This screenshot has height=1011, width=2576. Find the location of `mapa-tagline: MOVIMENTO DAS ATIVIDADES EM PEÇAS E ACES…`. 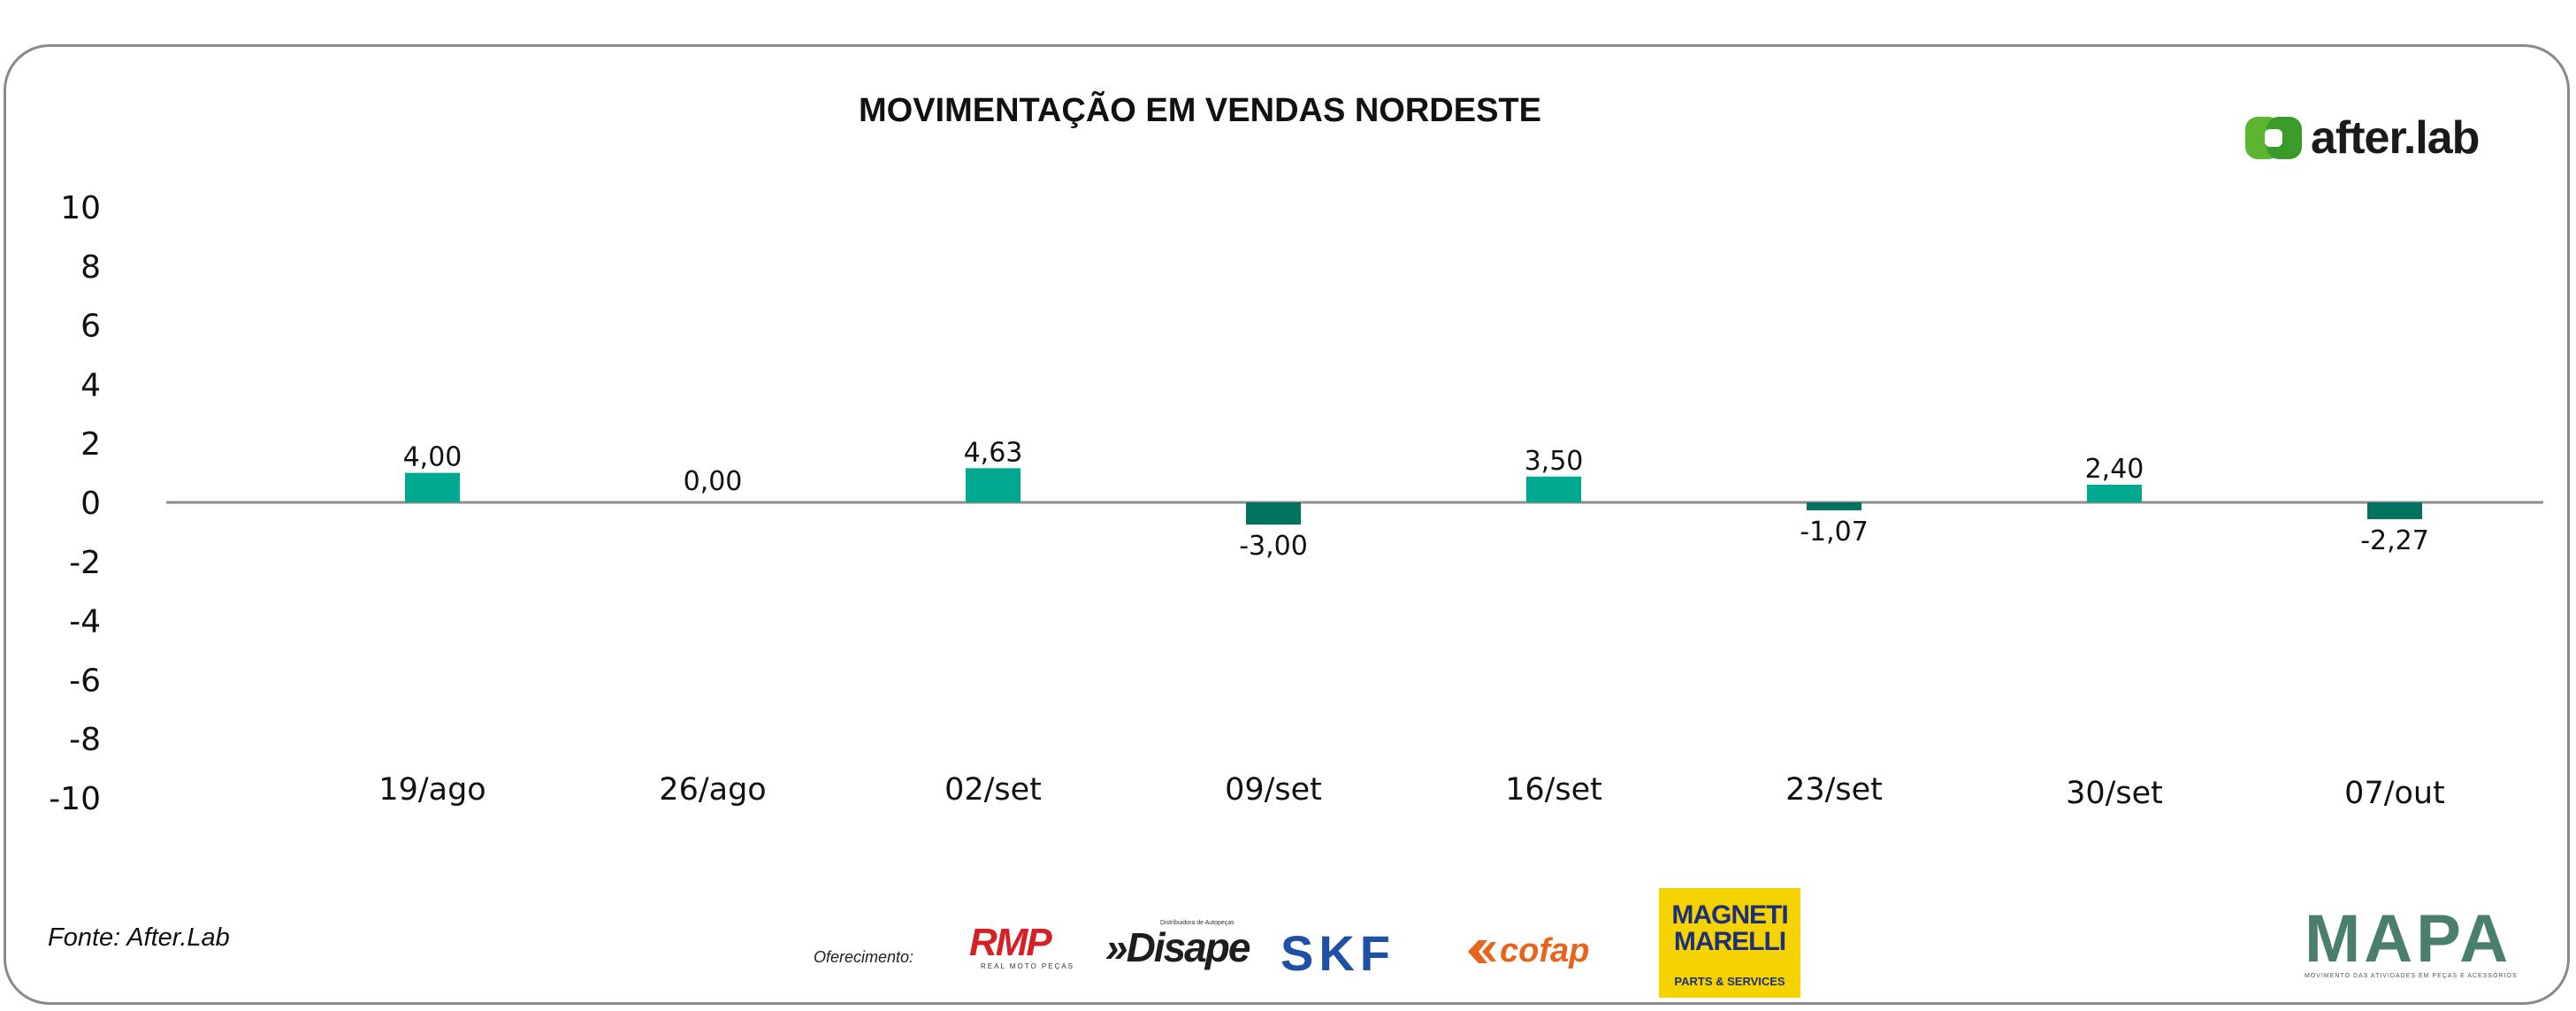

mapa-tagline: MOVIMENTO DAS ATIVIDADES EM PEÇAS E ACES… is located at coordinates (2411, 976).